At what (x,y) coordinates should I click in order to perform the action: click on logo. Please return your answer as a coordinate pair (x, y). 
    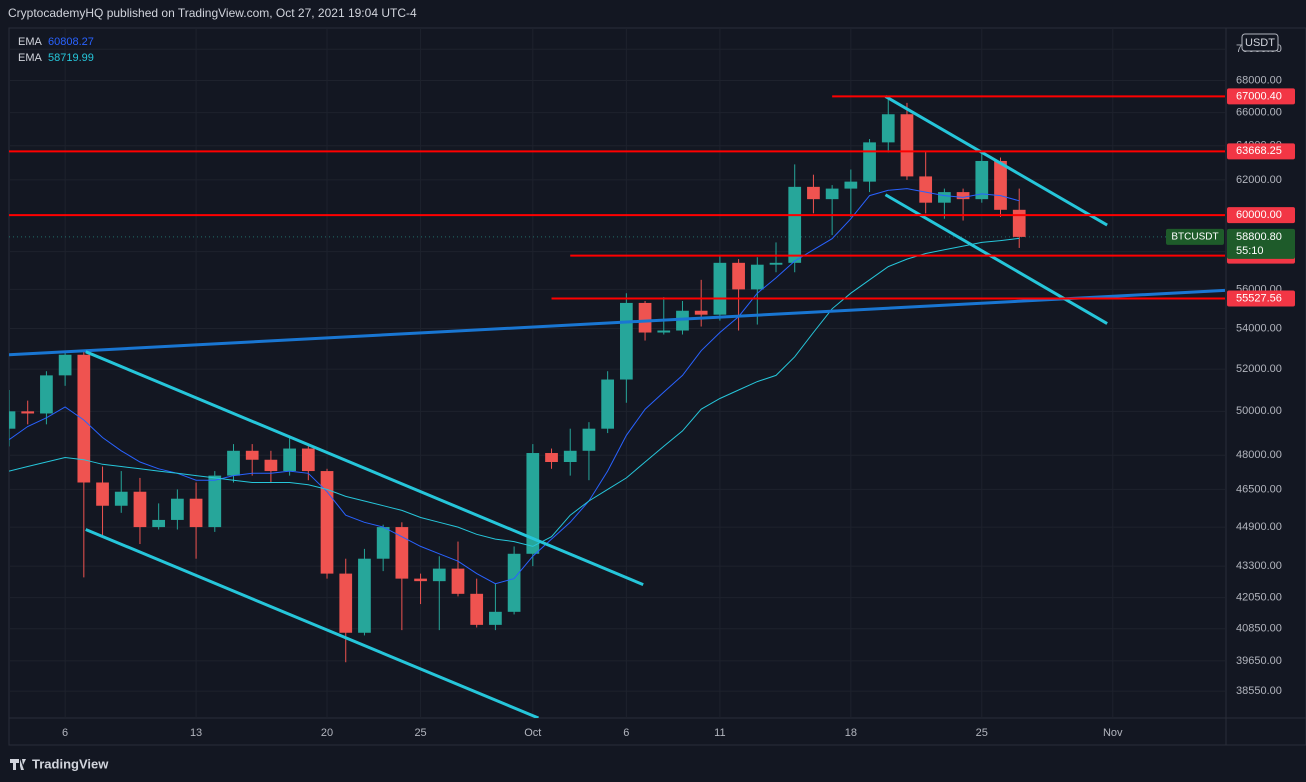
    Looking at the image, I should click on (18, 764).